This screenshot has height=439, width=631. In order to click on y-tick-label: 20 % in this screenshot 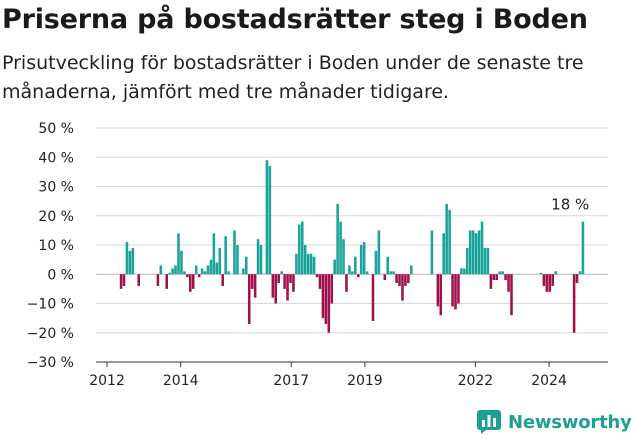, I will do `click(56, 217)`.